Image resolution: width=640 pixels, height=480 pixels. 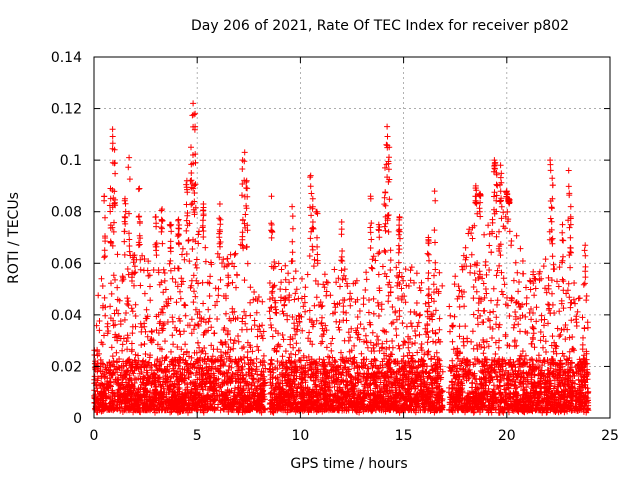 What do you see at coordinates (300, 436) in the screenshot?
I see `x-tick-label: 10` at bounding box center [300, 436].